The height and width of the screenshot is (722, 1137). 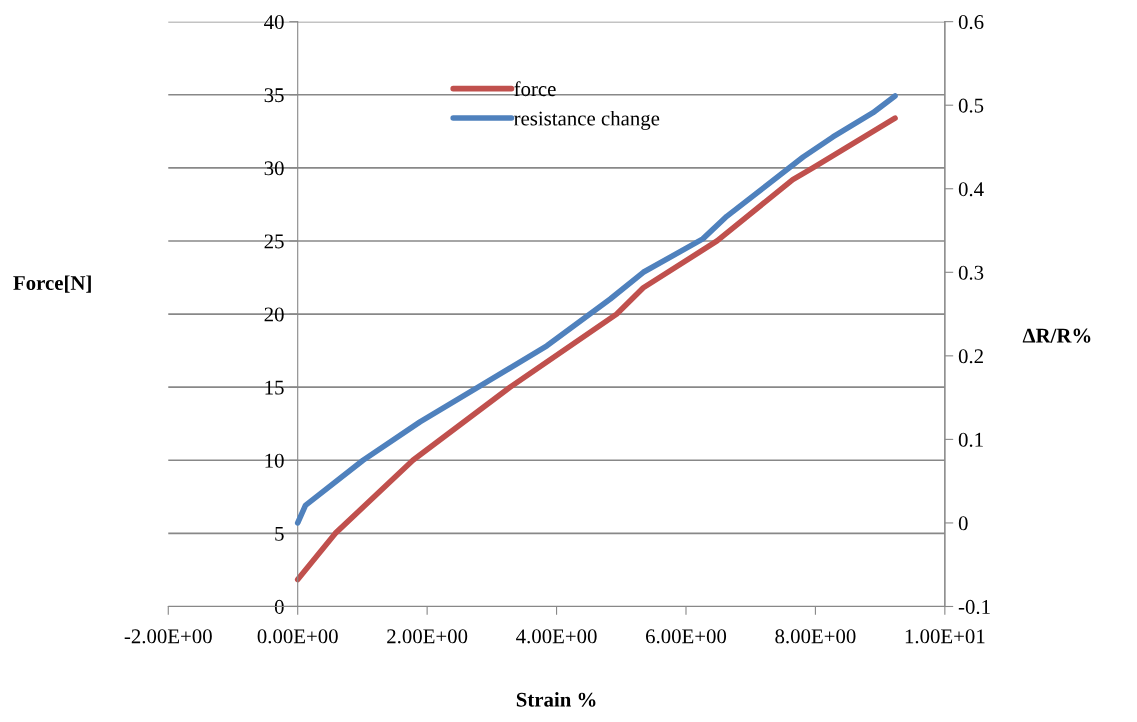 What do you see at coordinates (556, 699) in the screenshot?
I see `x-axis-title: Strain %` at bounding box center [556, 699].